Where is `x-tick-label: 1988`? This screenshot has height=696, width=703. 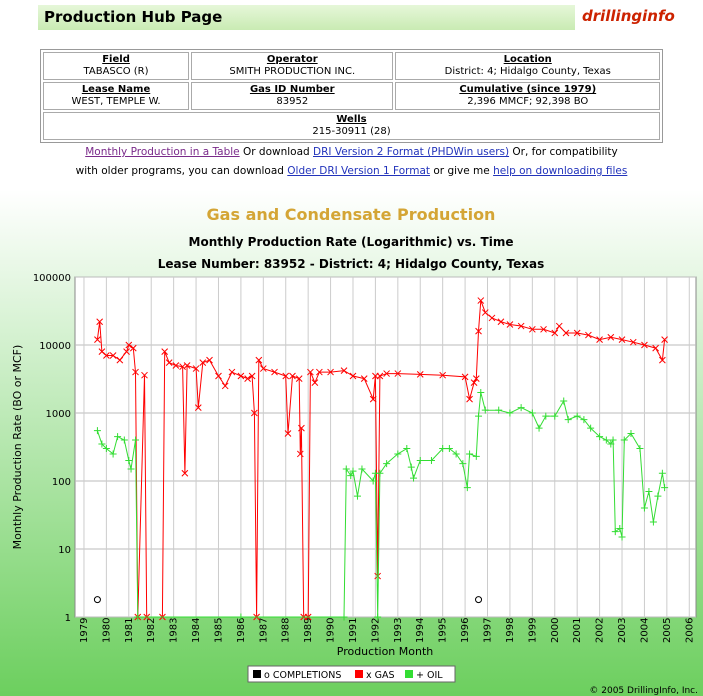
x-tick-label: 1988 is located at coordinates (286, 630).